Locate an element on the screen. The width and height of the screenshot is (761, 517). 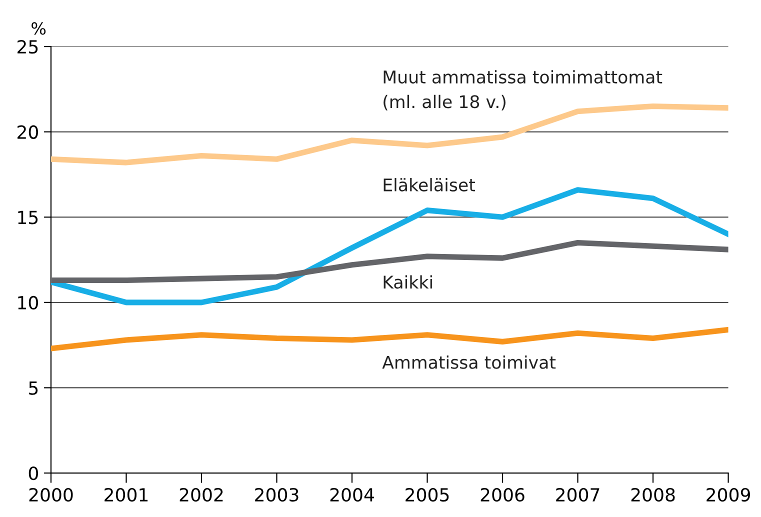
y-tick-label: 25 is located at coordinates (28, 47).